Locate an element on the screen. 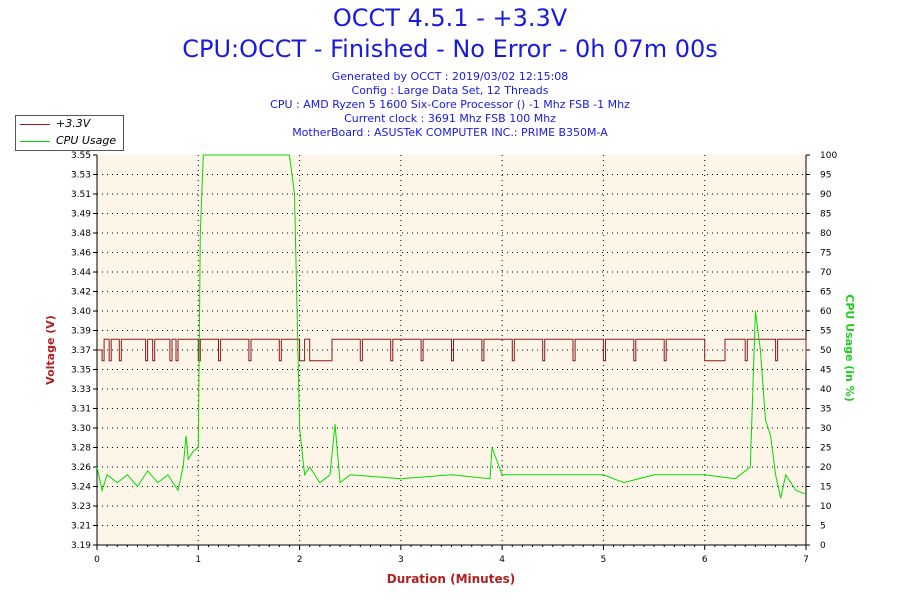 This screenshot has width=900, height=600. y-tick-label-right: 100 is located at coordinates (828, 156).